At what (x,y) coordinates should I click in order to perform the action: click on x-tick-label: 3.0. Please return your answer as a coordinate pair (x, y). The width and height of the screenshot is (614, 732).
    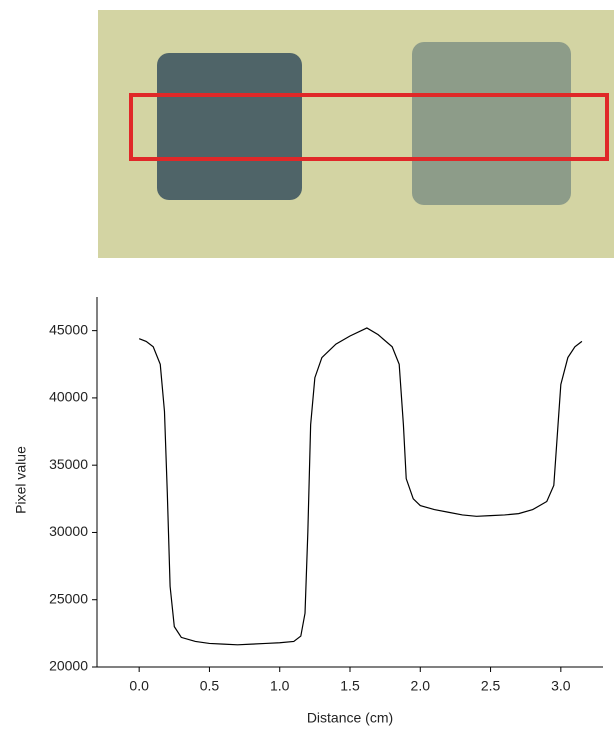
    Looking at the image, I should click on (561, 686).